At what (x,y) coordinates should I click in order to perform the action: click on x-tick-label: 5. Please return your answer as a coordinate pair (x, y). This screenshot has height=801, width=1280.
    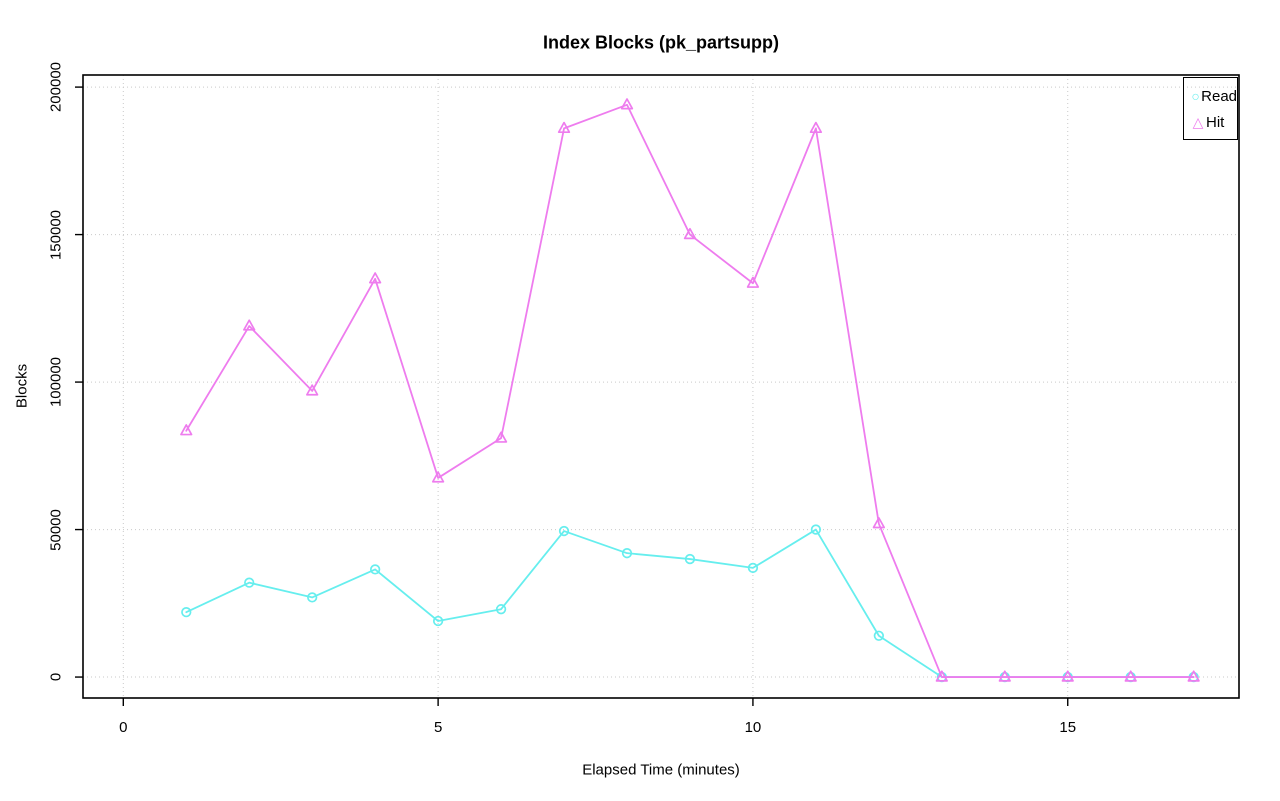
    Looking at the image, I should click on (438, 727).